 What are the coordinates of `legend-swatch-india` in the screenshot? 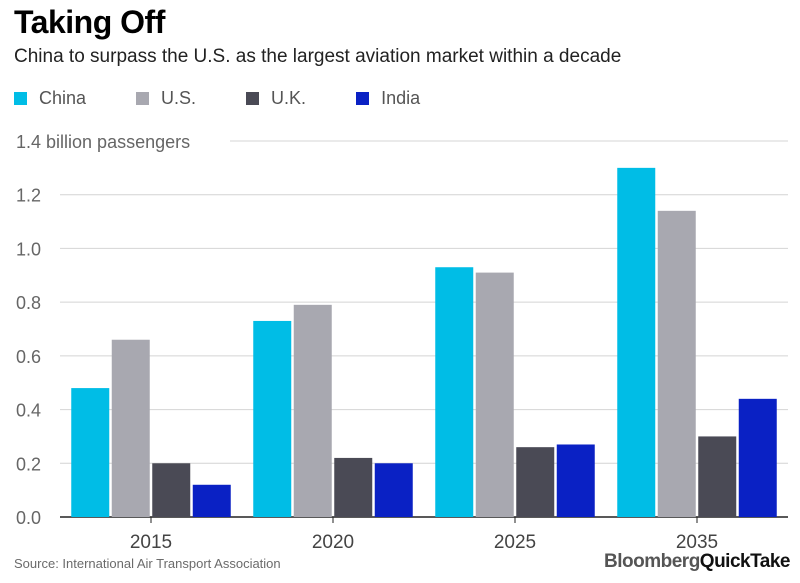 It's located at (363, 98).